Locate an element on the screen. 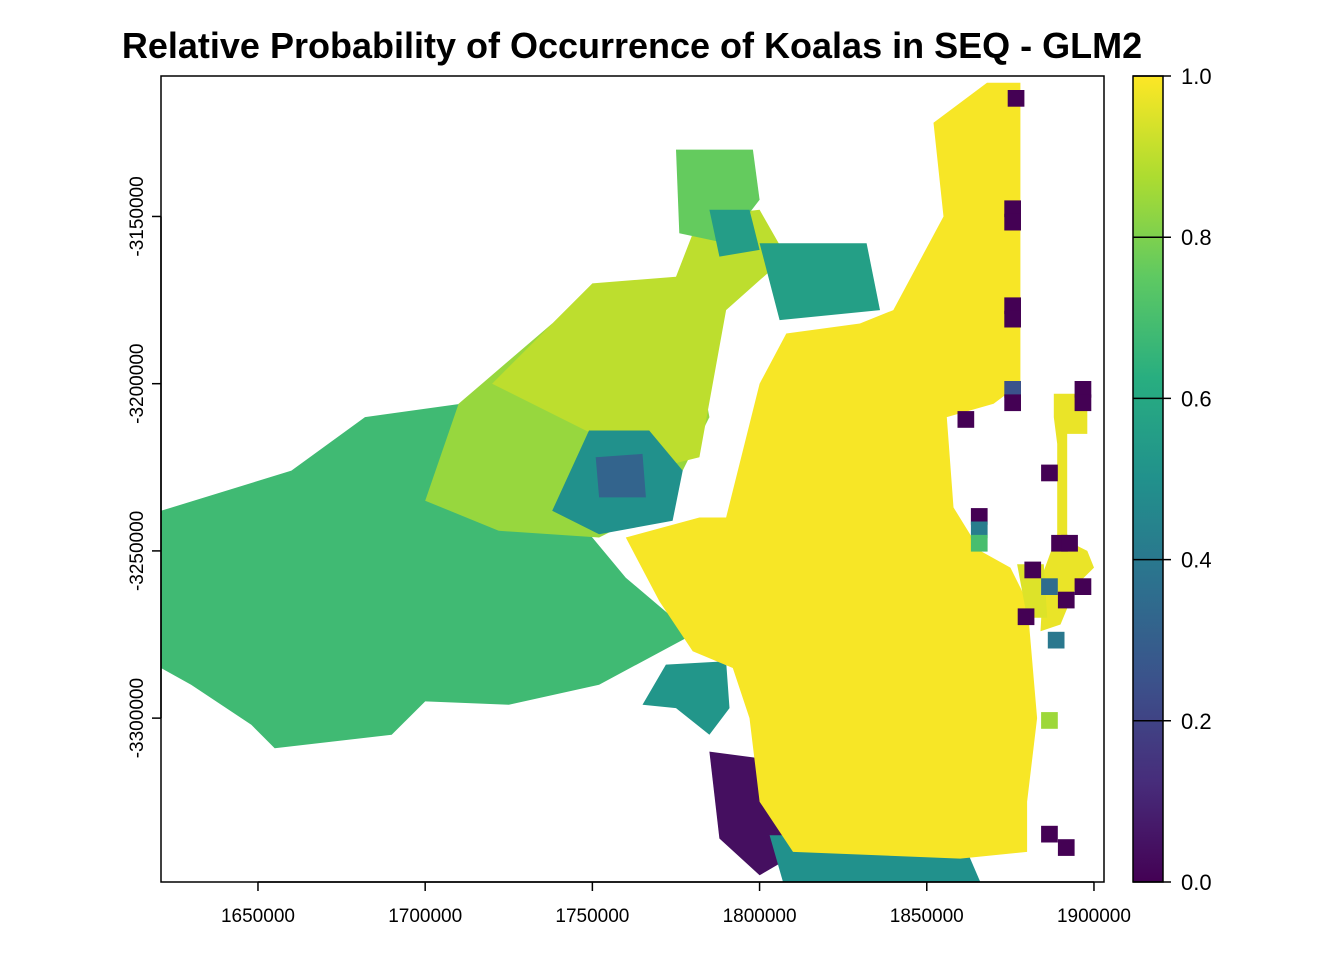 The image size is (1344, 965). raster-island is located at coordinates (1067, 512).